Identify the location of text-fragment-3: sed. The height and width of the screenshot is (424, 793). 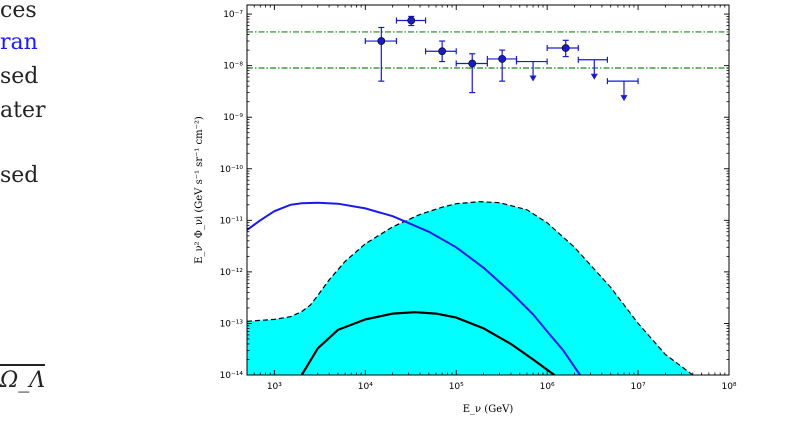
(19, 76).